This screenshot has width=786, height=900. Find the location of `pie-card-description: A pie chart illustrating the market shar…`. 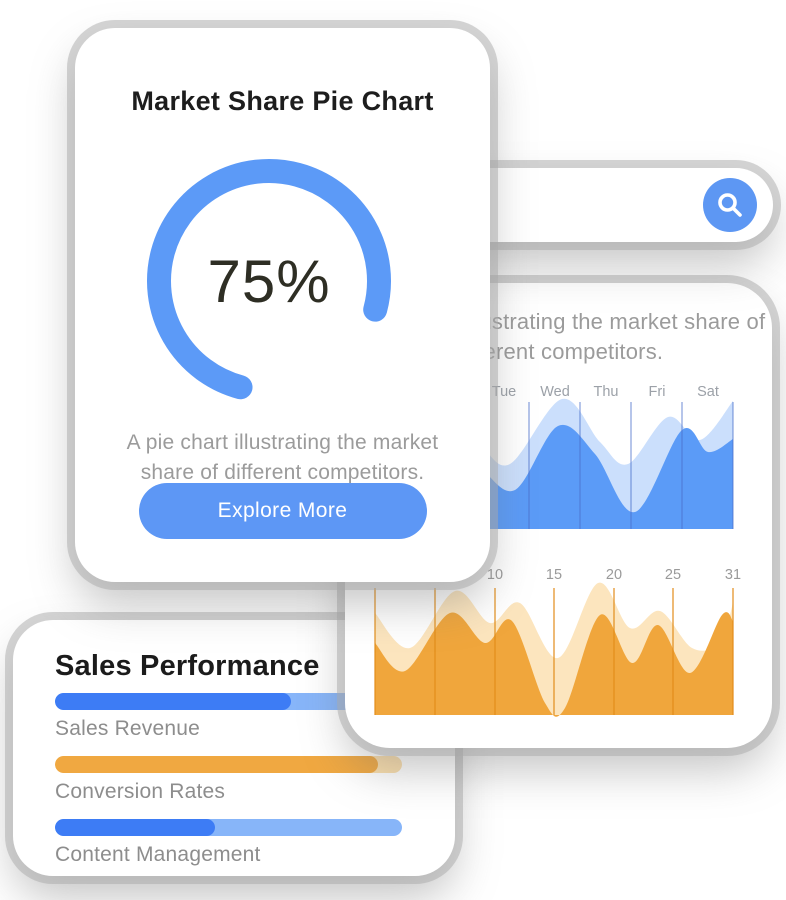

pie-card-description: A pie chart illustrating the market shar… is located at coordinates (282, 457).